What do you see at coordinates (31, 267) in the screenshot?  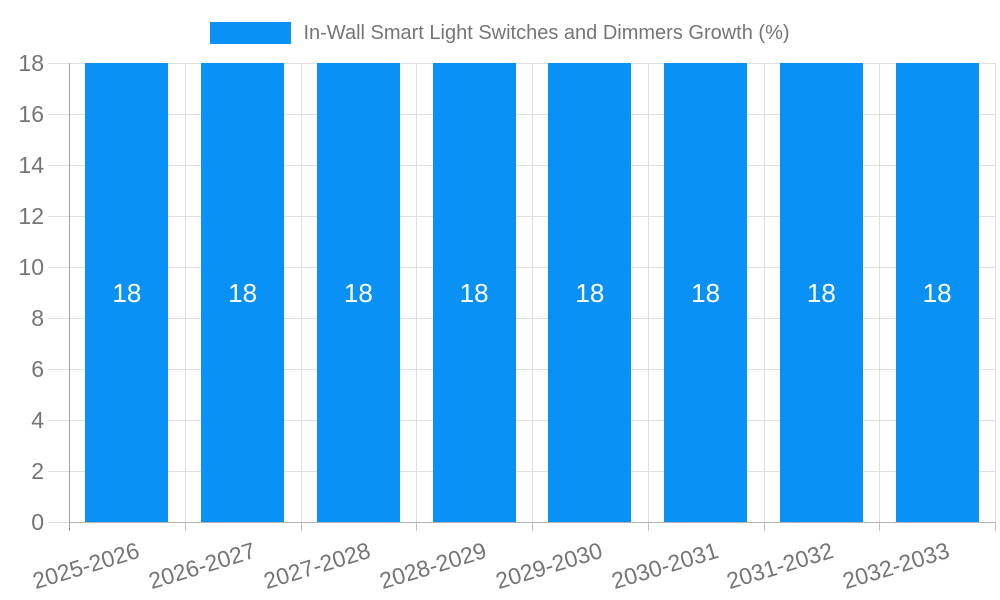 I see `y-tick-label: 10` at bounding box center [31, 267].